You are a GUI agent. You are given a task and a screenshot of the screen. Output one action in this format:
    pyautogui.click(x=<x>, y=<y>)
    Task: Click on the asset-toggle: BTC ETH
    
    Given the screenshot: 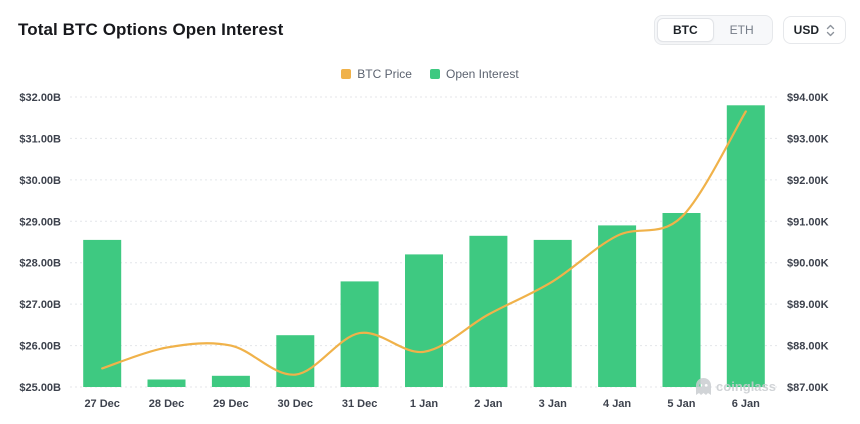 What is the action you would take?
    pyautogui.click(x=713, y=30)
    